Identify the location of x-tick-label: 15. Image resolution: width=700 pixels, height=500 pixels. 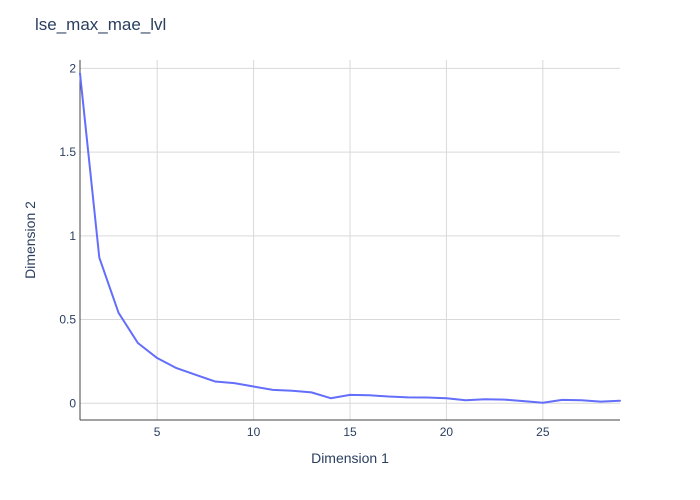
(350, 432).